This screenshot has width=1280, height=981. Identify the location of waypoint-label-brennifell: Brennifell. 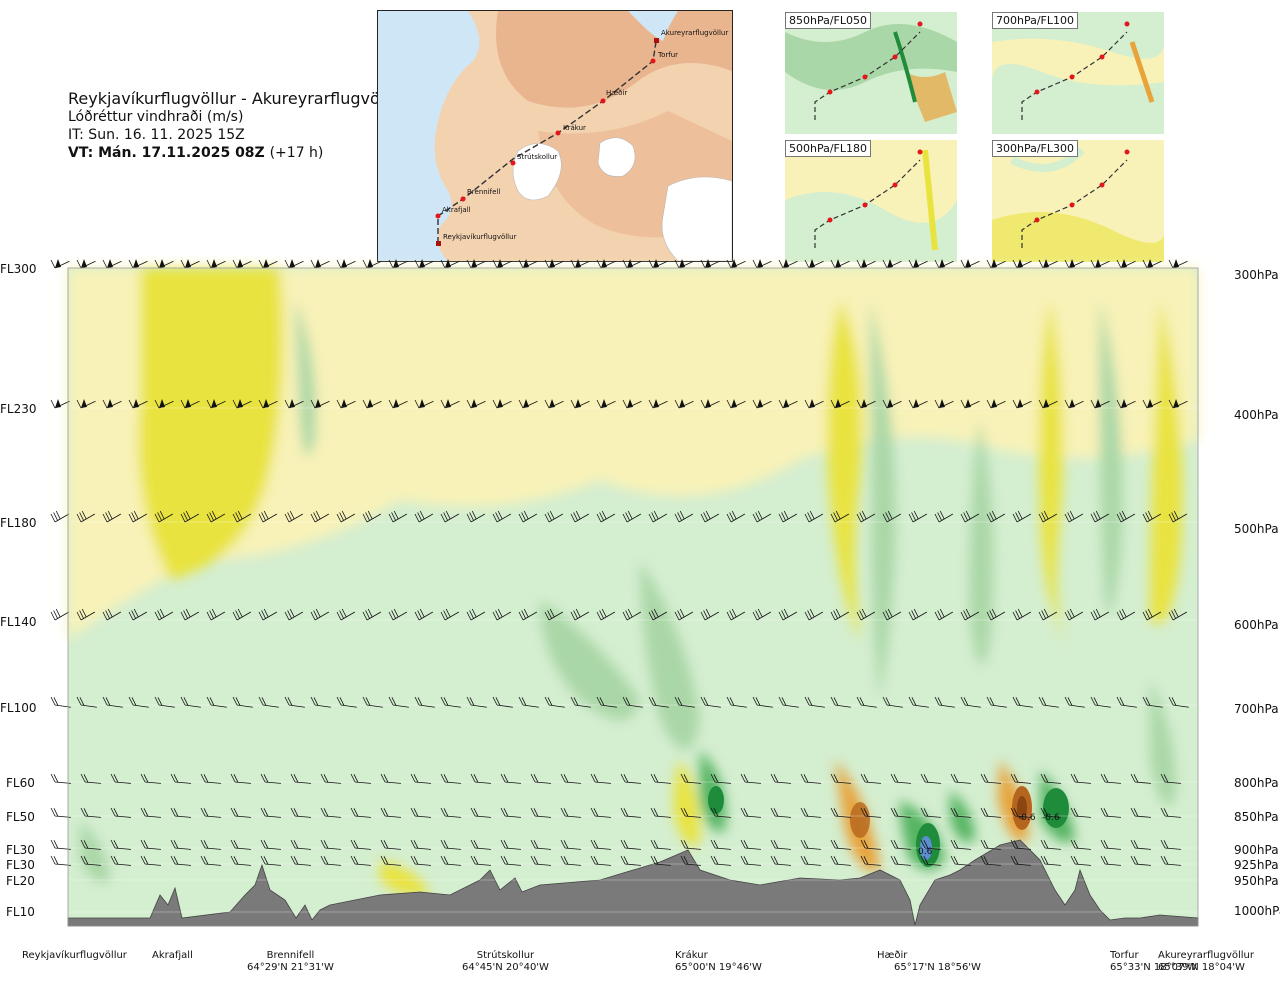
(483, 192).